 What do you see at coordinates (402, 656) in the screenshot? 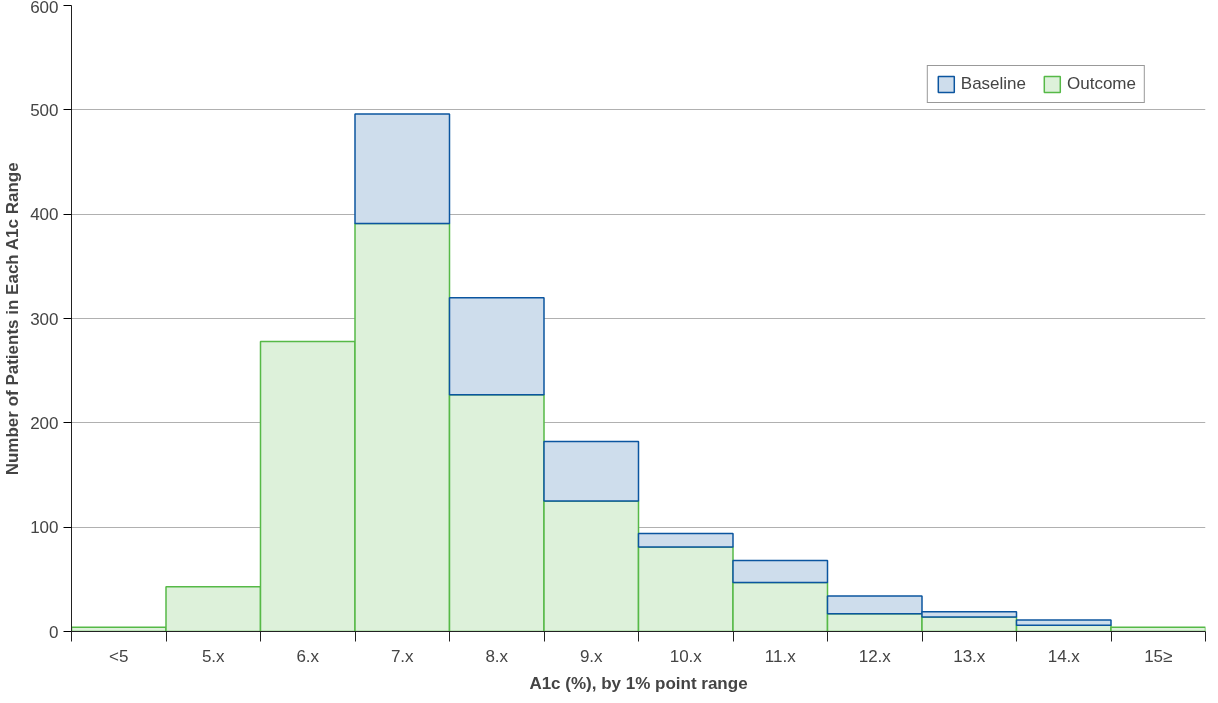
I see `x-tick-label: 7.x` at bounding box center [402, 656].